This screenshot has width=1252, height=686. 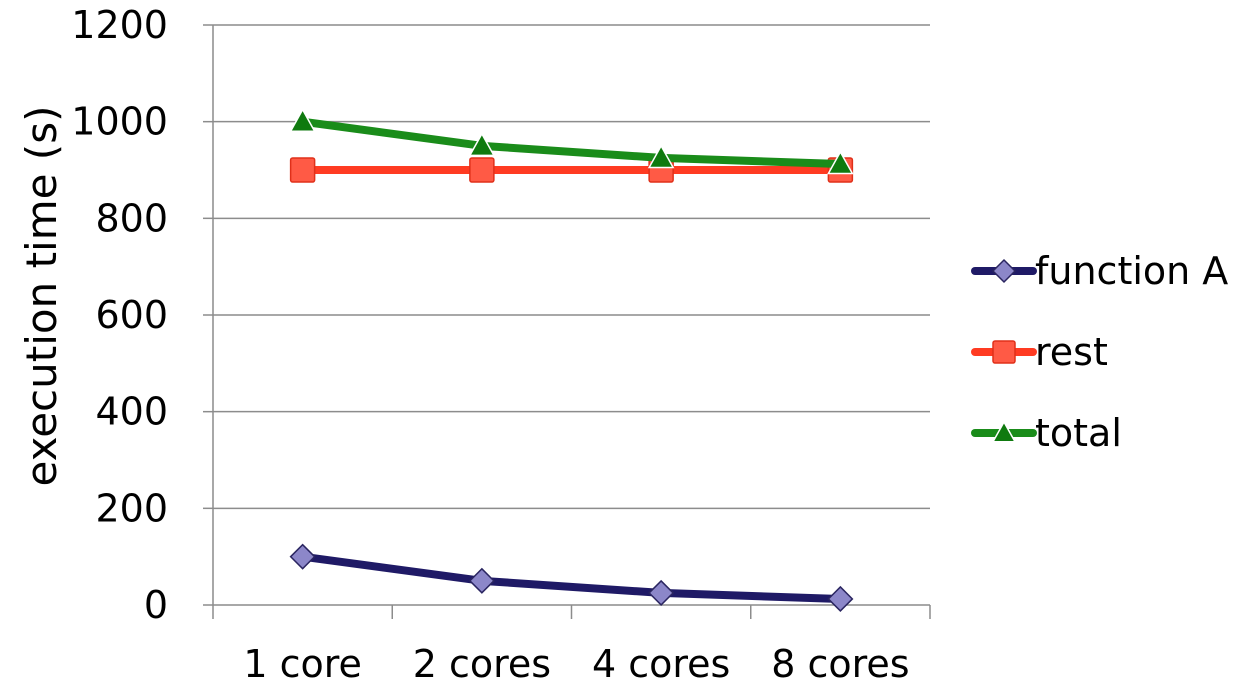 What do you see at coordinates (1078, 433) in the screenshot?
I see `legend-label-total: total` at bounding box center [1078, 433].